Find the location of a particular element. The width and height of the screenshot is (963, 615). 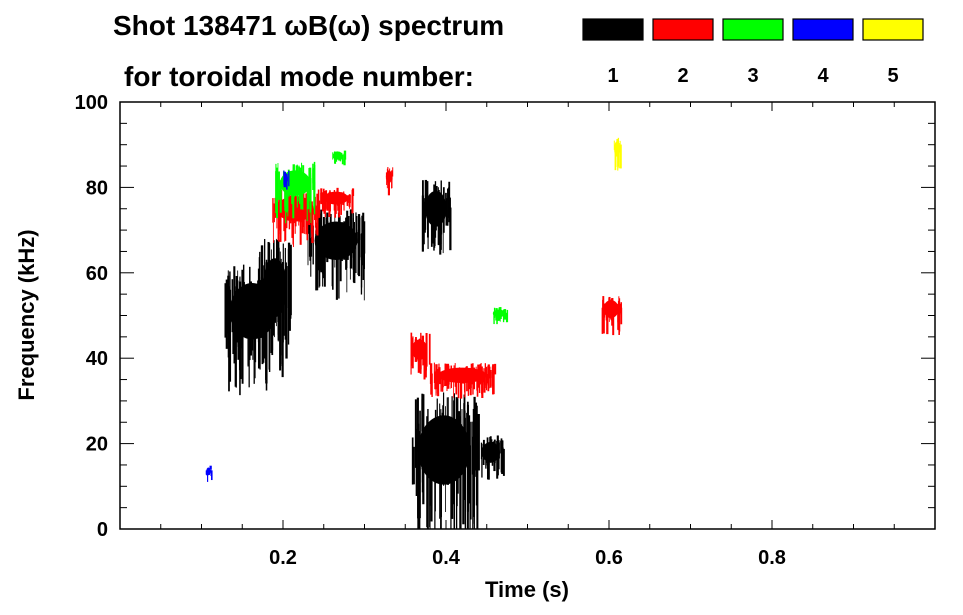

legend-label-mode-5: 5 is located at coordinates (892, 76).